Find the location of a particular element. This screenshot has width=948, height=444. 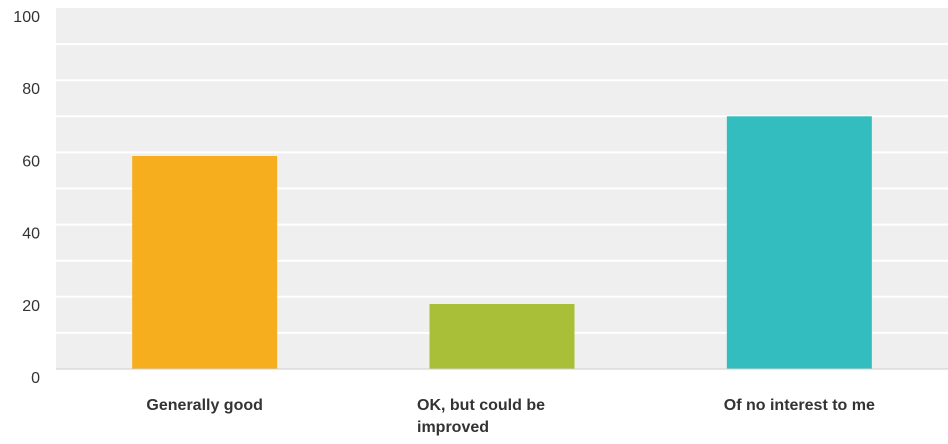

x-category-label: OK, but could be improved is located at coordinates (481, 416).